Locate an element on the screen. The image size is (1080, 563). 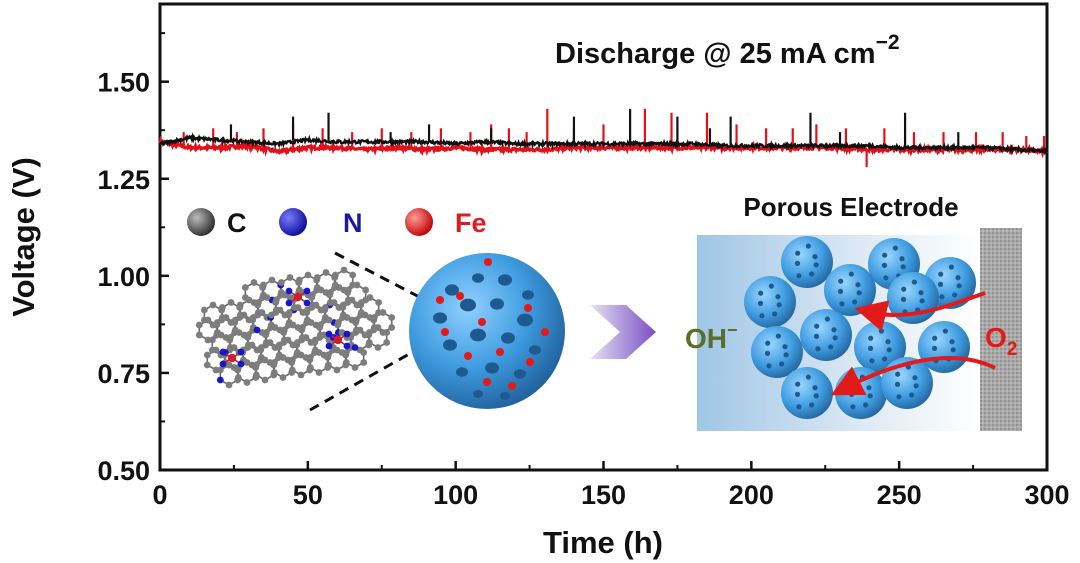
atom-legend: C N Fe is located at coordinates (337, 223).